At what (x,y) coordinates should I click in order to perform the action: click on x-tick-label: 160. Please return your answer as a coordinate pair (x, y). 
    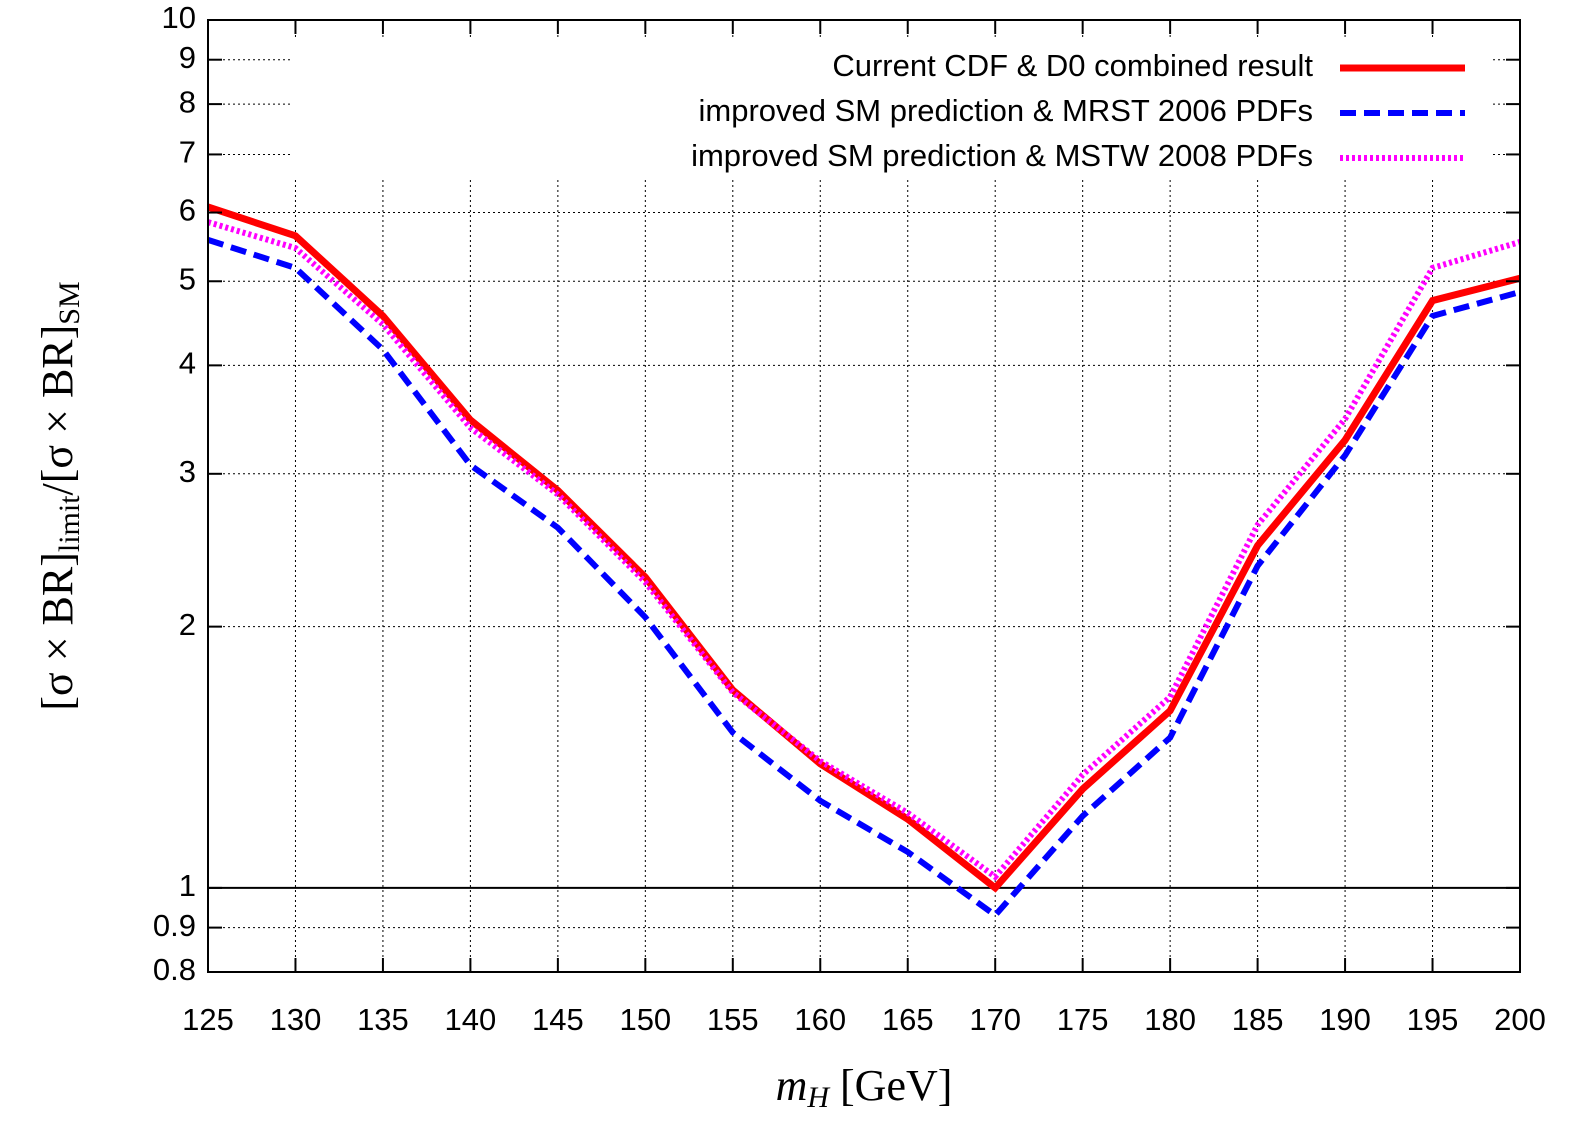
    Looking at the image, I should click on (820, 1019).